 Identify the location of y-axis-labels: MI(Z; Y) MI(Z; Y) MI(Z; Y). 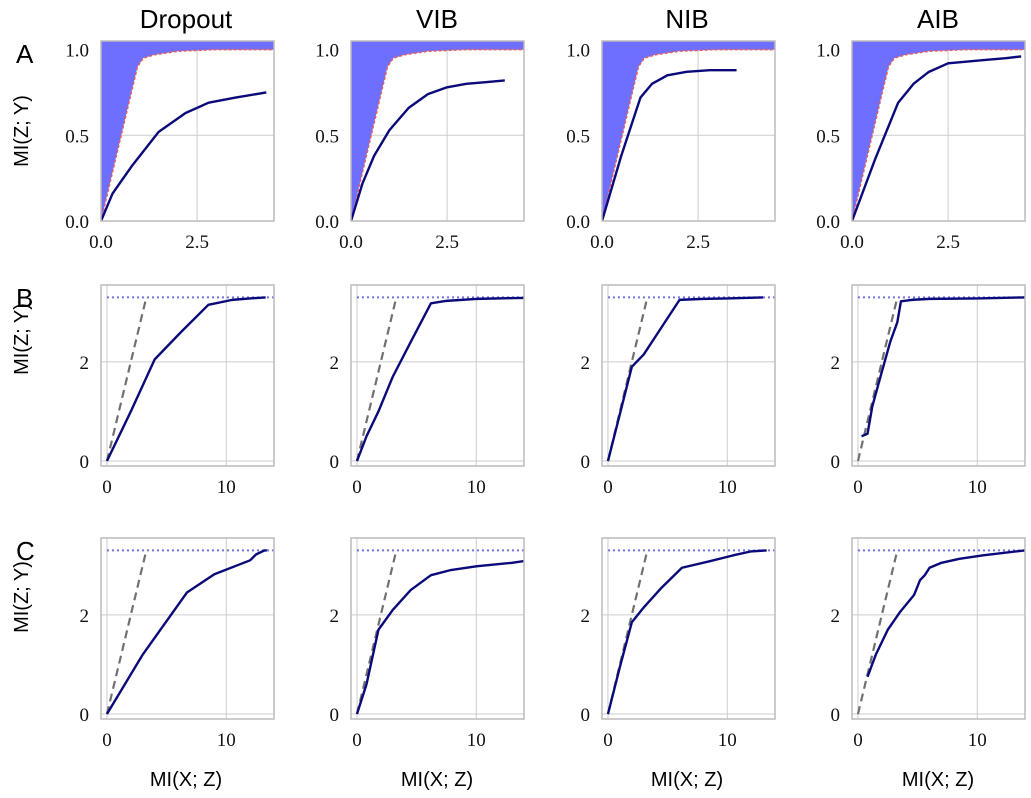
(22, 364).